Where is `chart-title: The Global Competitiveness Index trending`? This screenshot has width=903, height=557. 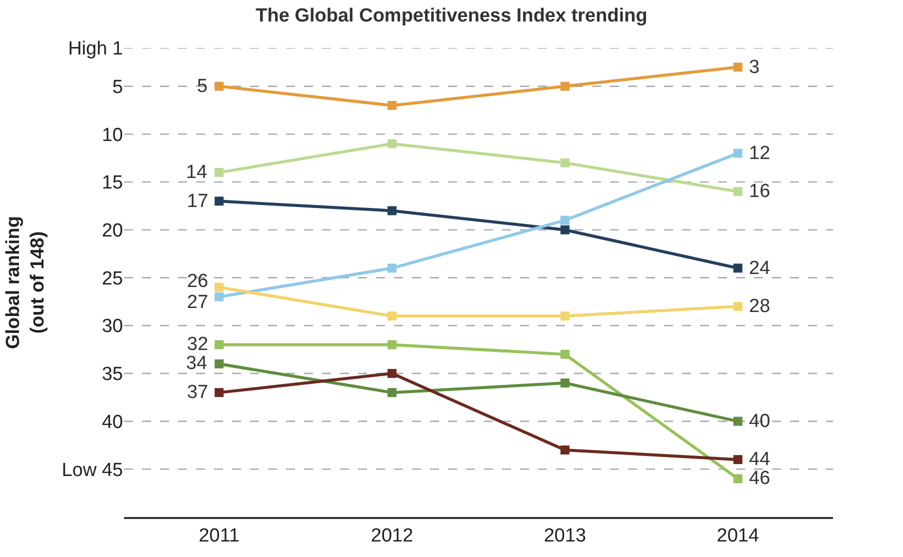 chart-title: The Global Competitiveness Index trending is located at coordinates (452, 16).